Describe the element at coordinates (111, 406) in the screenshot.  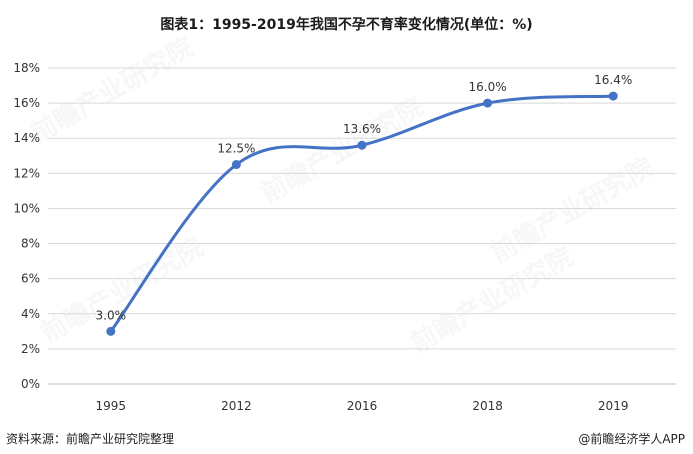
I see `x-tick-label: 1995` at that location.